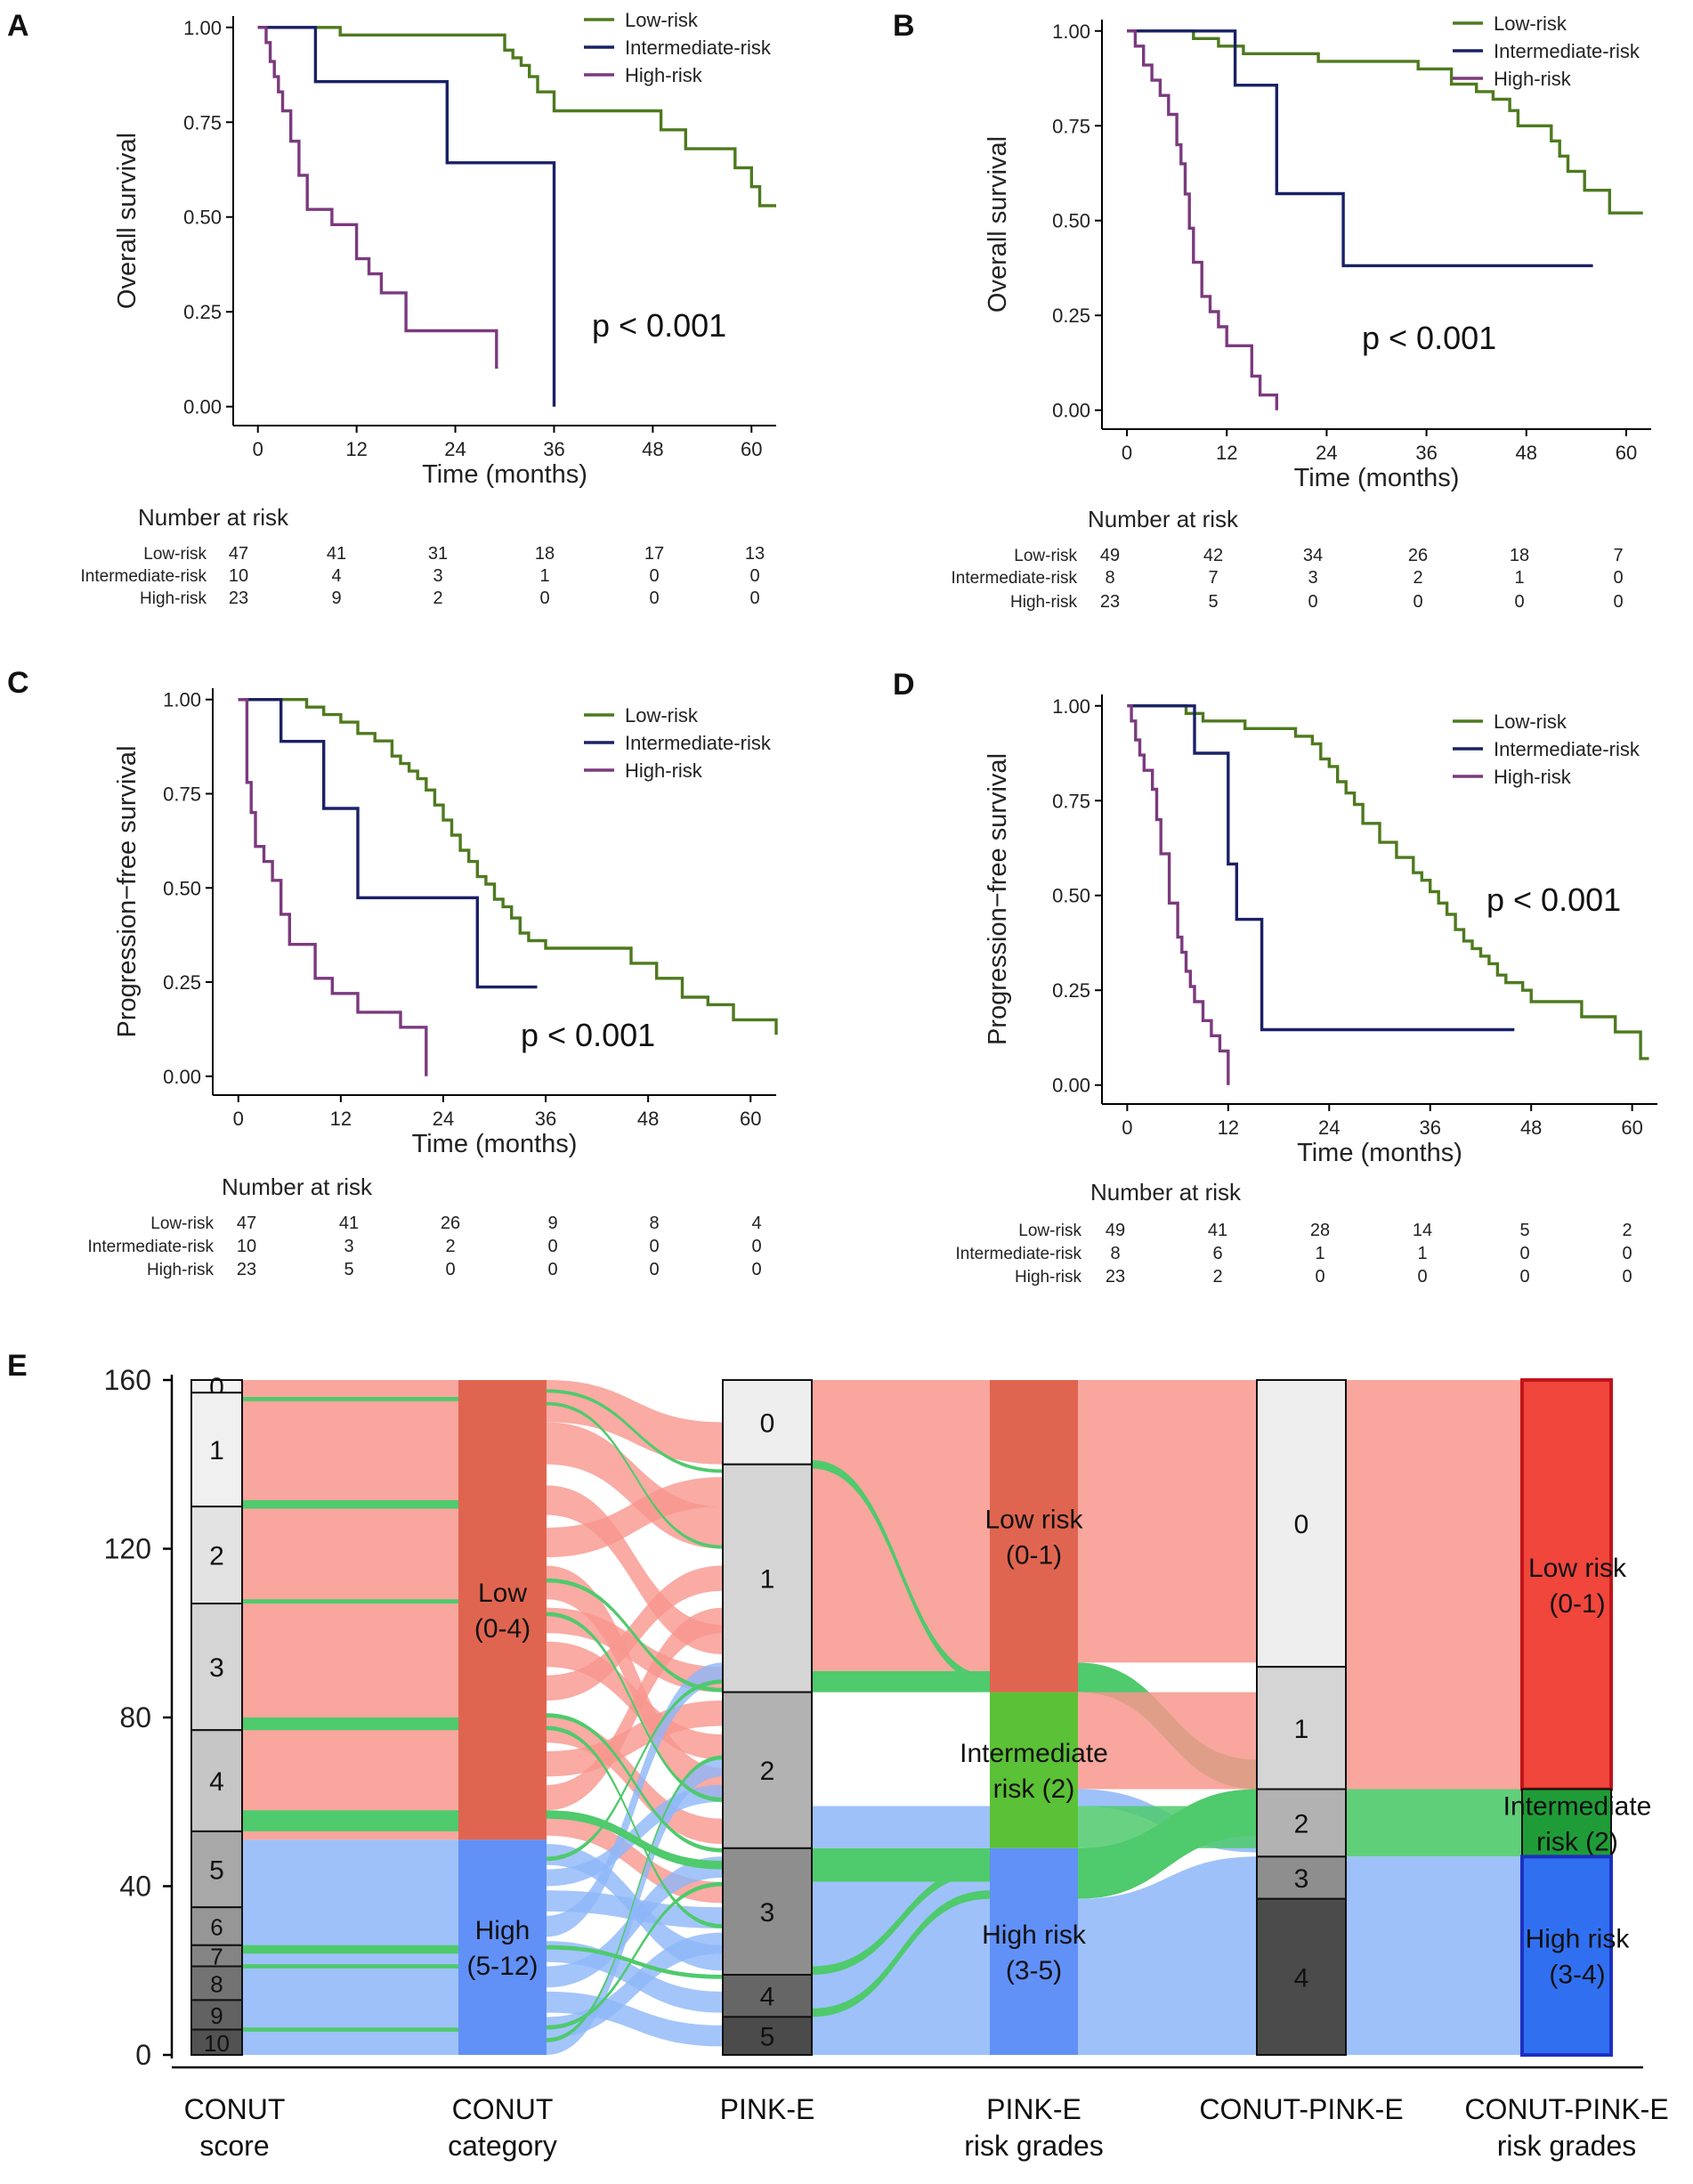  Describe the element at coordinates (216, 2015) in the screenshot. I see `node-label: 9` at that location.